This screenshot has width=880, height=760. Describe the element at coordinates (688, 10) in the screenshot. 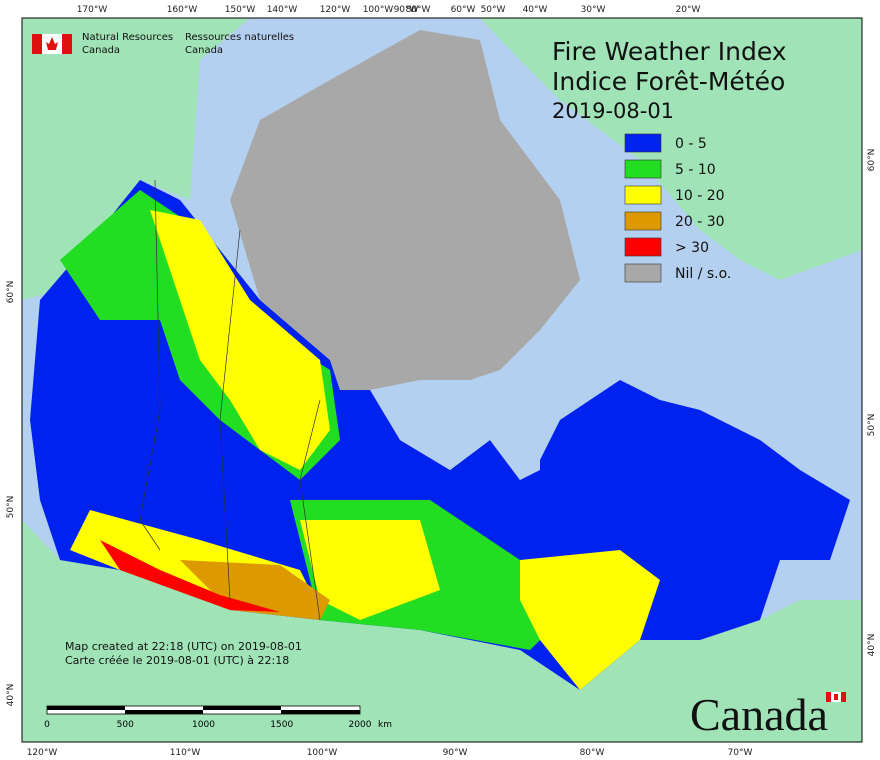

I see `lon-label: 20°W` at that location.